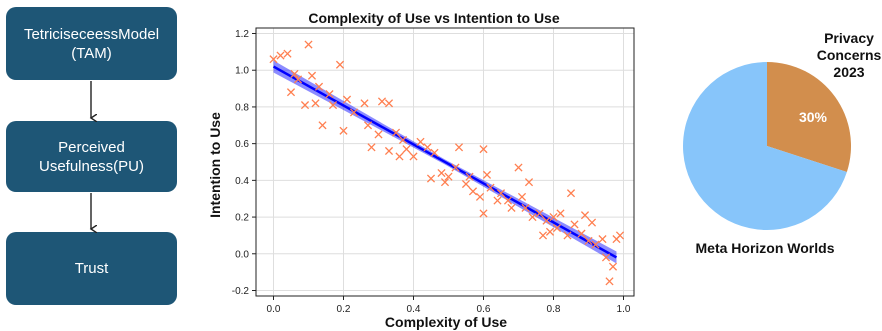 The width and height of the screenshot is (882, 331). I want to click on y-tick-label: 1.2, so click(242, 34).